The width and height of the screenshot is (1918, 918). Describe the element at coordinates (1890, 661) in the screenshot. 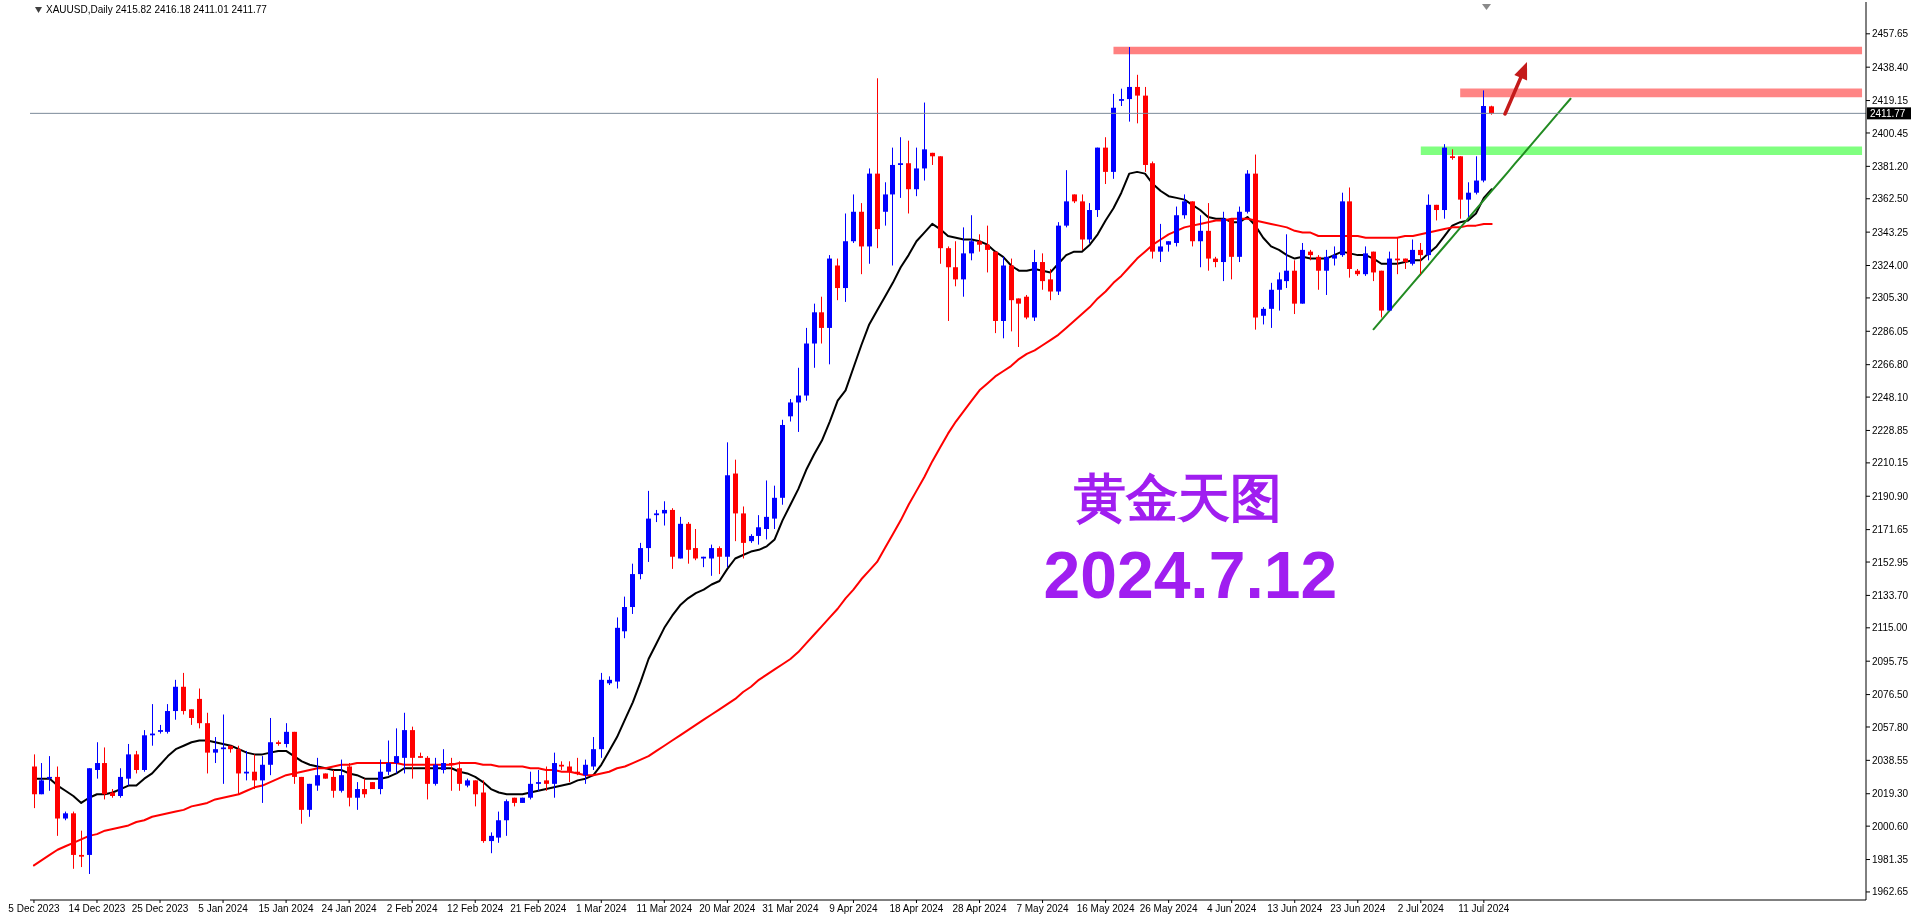

I see `y-tick-label: 2095.75` at that location.